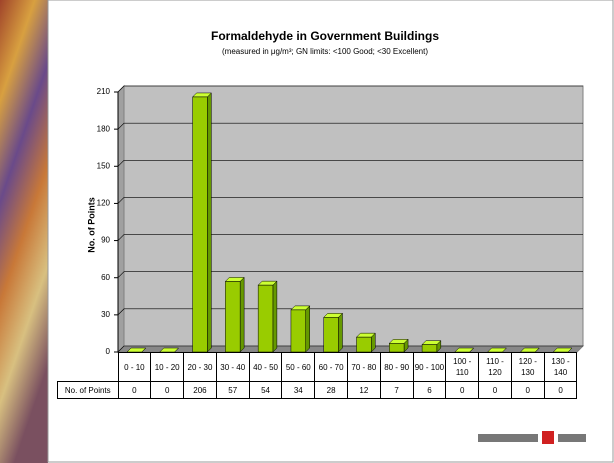 This screenshot has width=614, height=463. I want to click on value-cell: 12, so click(363, 390).